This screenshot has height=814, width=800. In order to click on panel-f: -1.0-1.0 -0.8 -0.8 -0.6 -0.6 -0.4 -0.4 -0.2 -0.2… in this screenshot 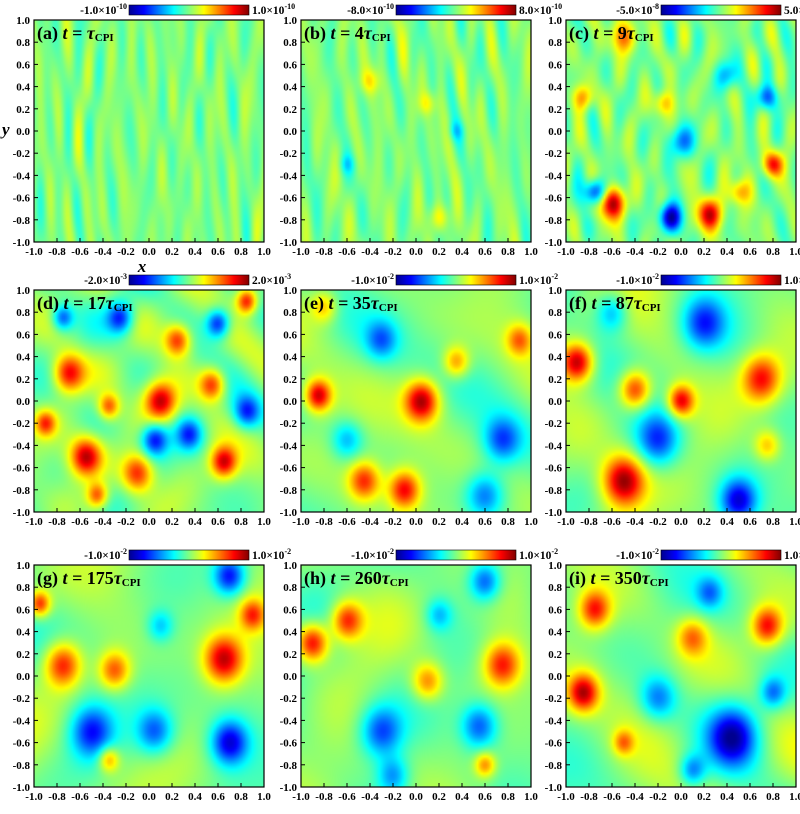, I will do `click(672, 400)`.